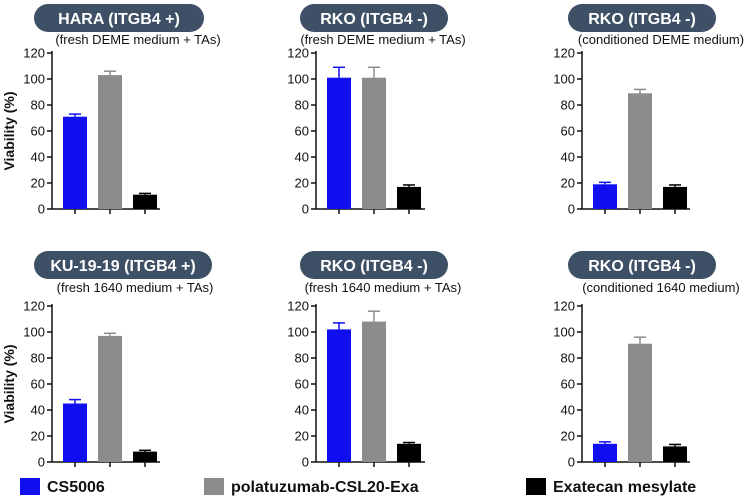 This screenshot has width=751, height=500. What do you see at coordinates (661, 287) in the screenshot?
I see `panel-subtitle: (conditioned 1640 medium)` at bounding box center [661, 287].